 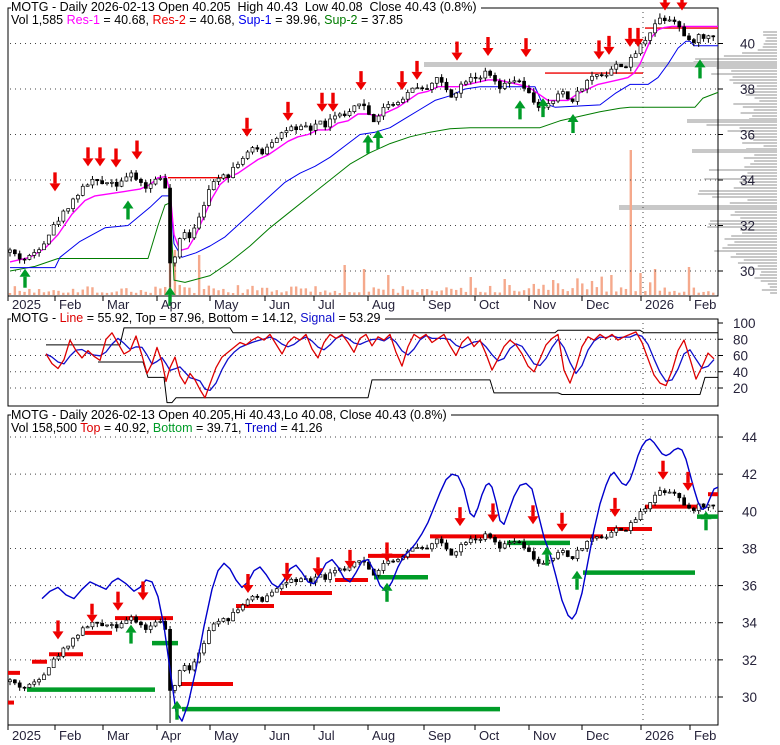 I want to click on bottom-indicator-value: Bottom, so click(x=172, y=428).